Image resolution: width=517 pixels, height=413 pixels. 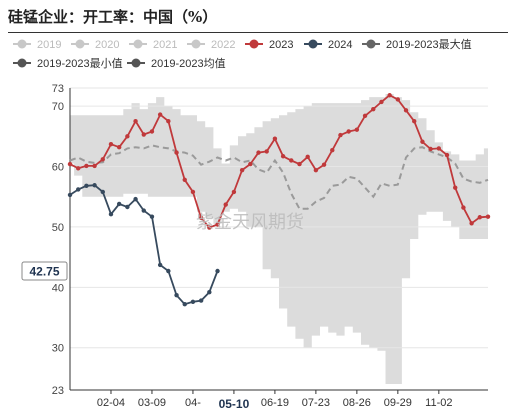 What do you see at coordinates (144, 245) in the screenshot?
I see `series-2024-line` at bounding box center [144, 245].